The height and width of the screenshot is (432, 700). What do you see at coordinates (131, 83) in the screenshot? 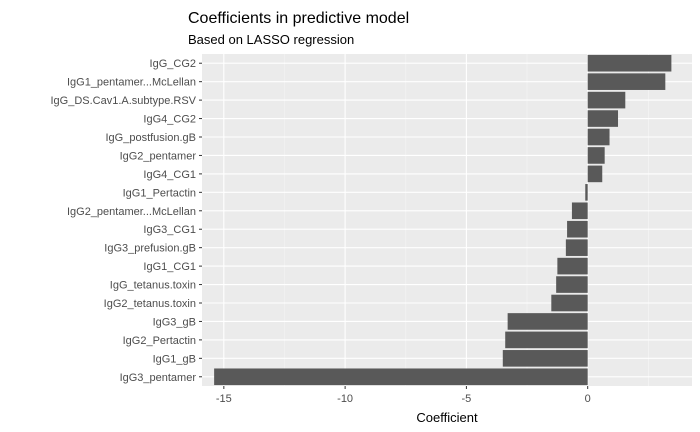
I see `y-tick-label: IgG1_pentamer...McLellan` at bounding box center [131, 83].